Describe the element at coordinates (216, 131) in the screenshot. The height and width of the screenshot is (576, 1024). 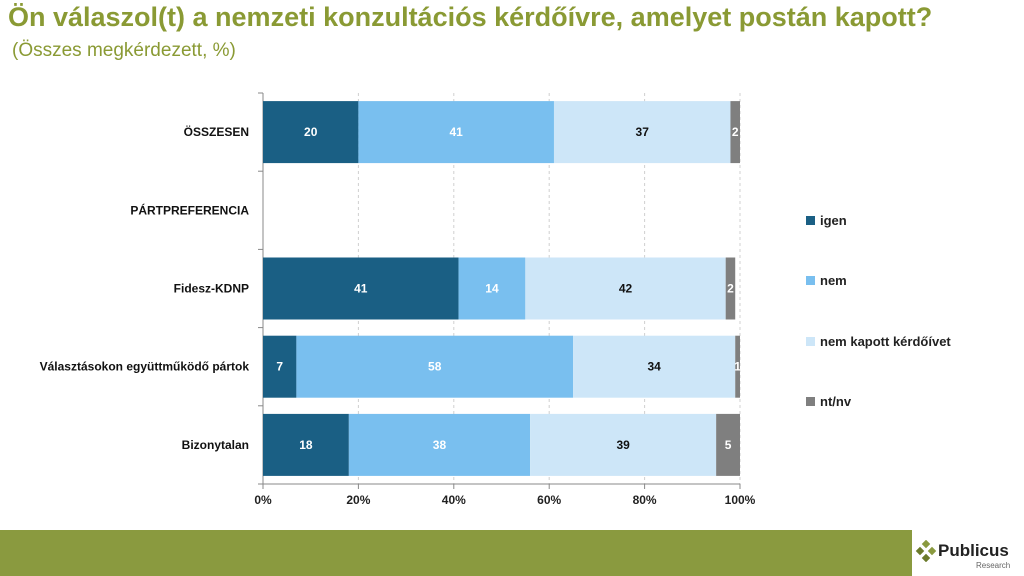
I see `category-label: ÖSSZESEN` at that location.